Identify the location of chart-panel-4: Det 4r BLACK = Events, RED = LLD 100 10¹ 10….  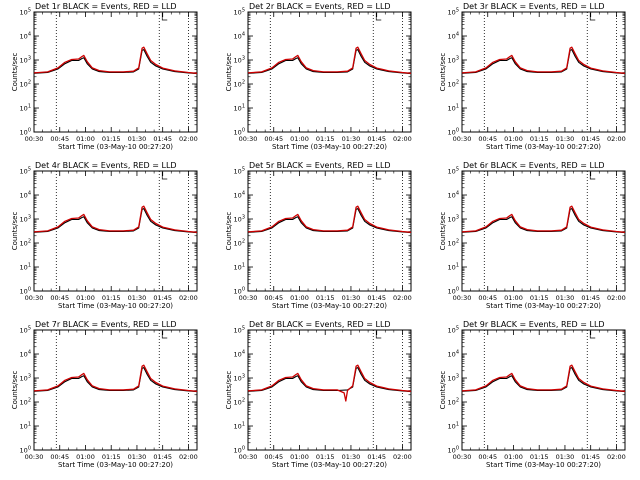
(104, 235).